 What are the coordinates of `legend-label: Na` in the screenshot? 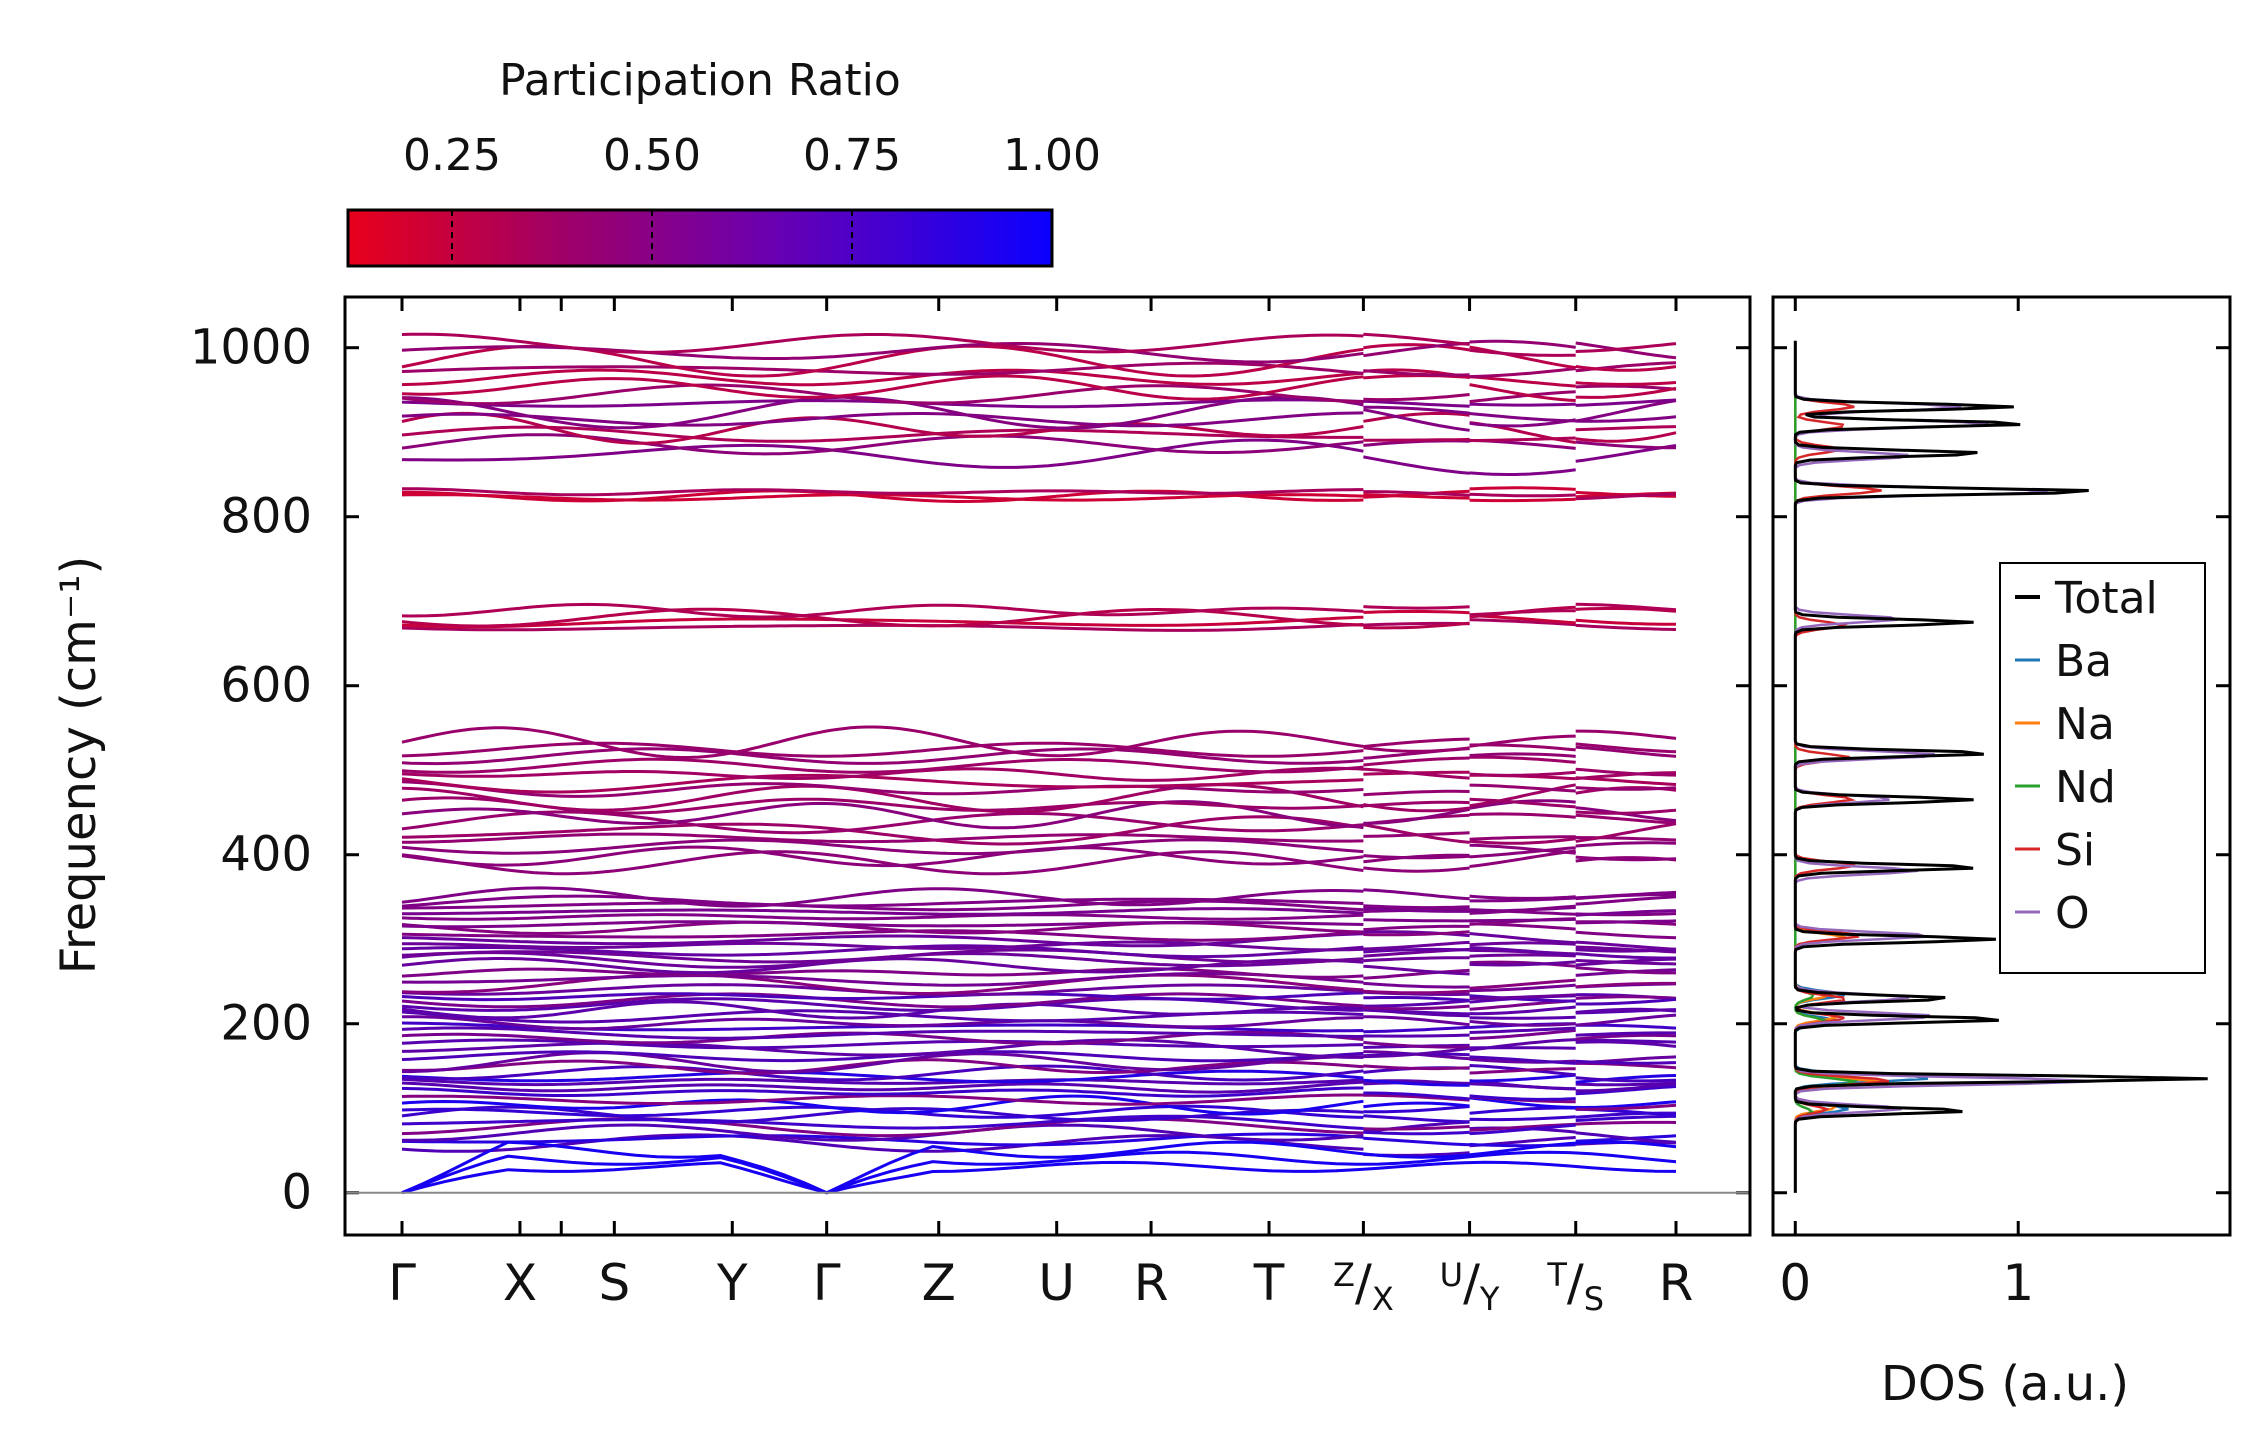 It's located at (2085, 724).